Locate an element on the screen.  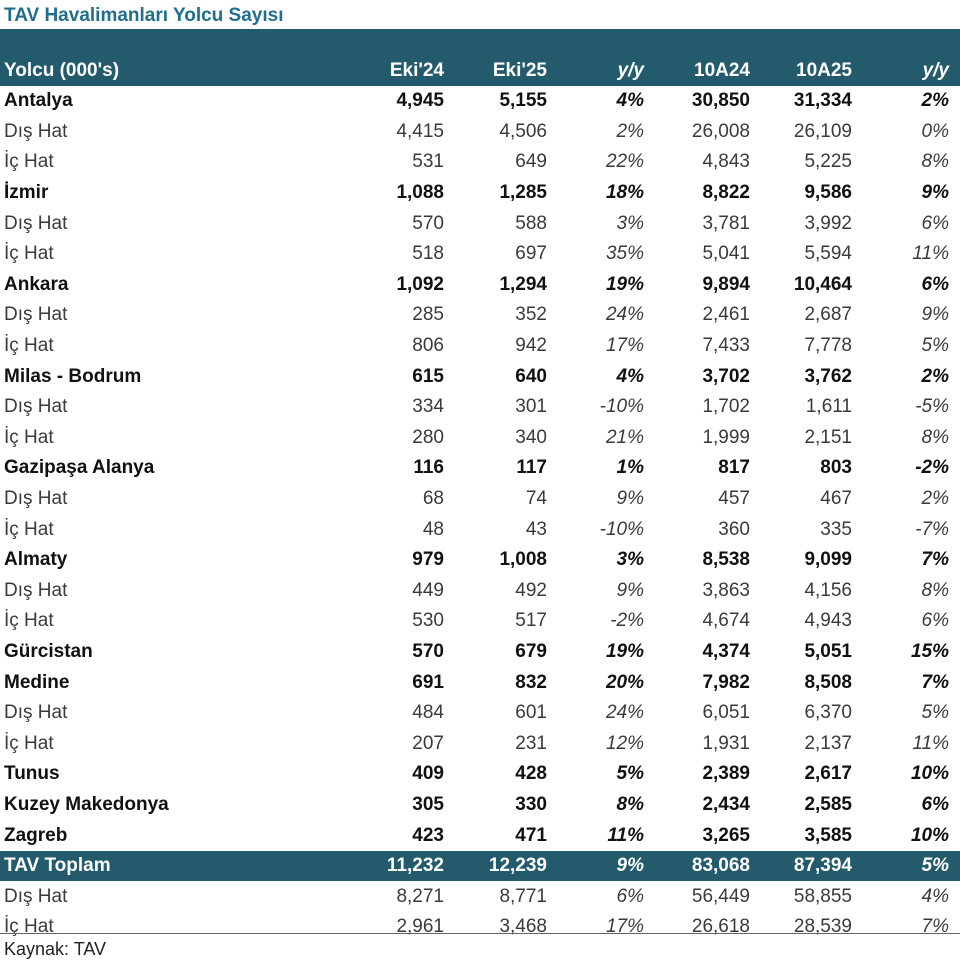
cell-yy-ytd: 7% is located at coordinates (935, 682).